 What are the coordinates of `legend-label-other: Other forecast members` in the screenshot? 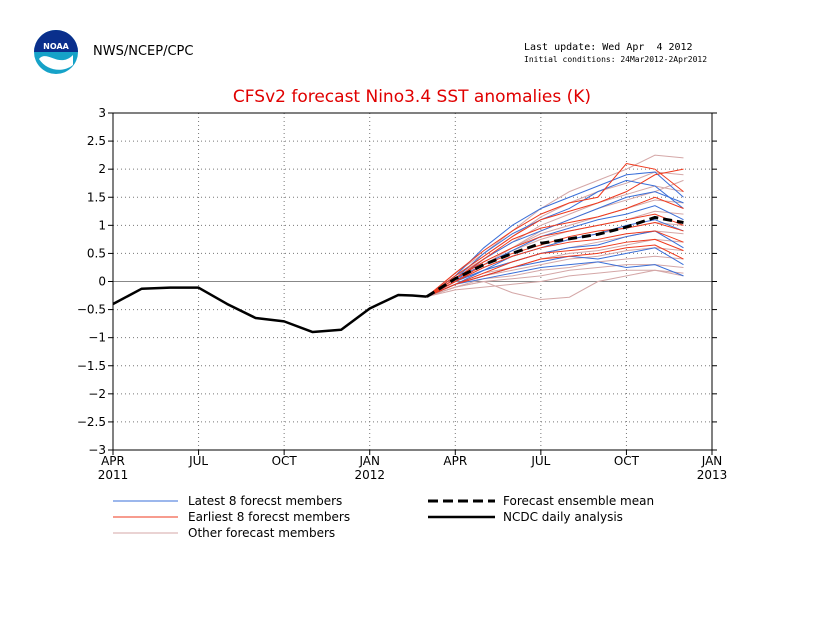 It's located at (261, 533).